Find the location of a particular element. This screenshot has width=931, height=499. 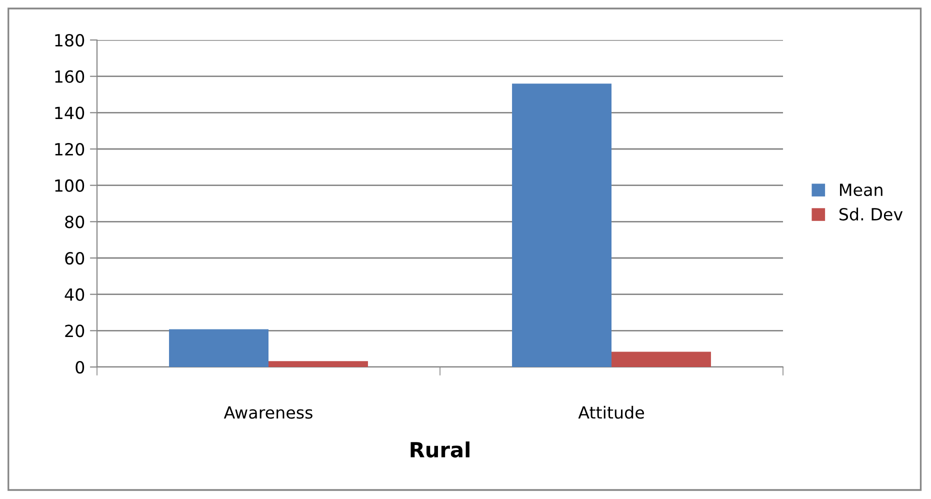

y-tick-label: 20 is located at coordinates (74, 331).